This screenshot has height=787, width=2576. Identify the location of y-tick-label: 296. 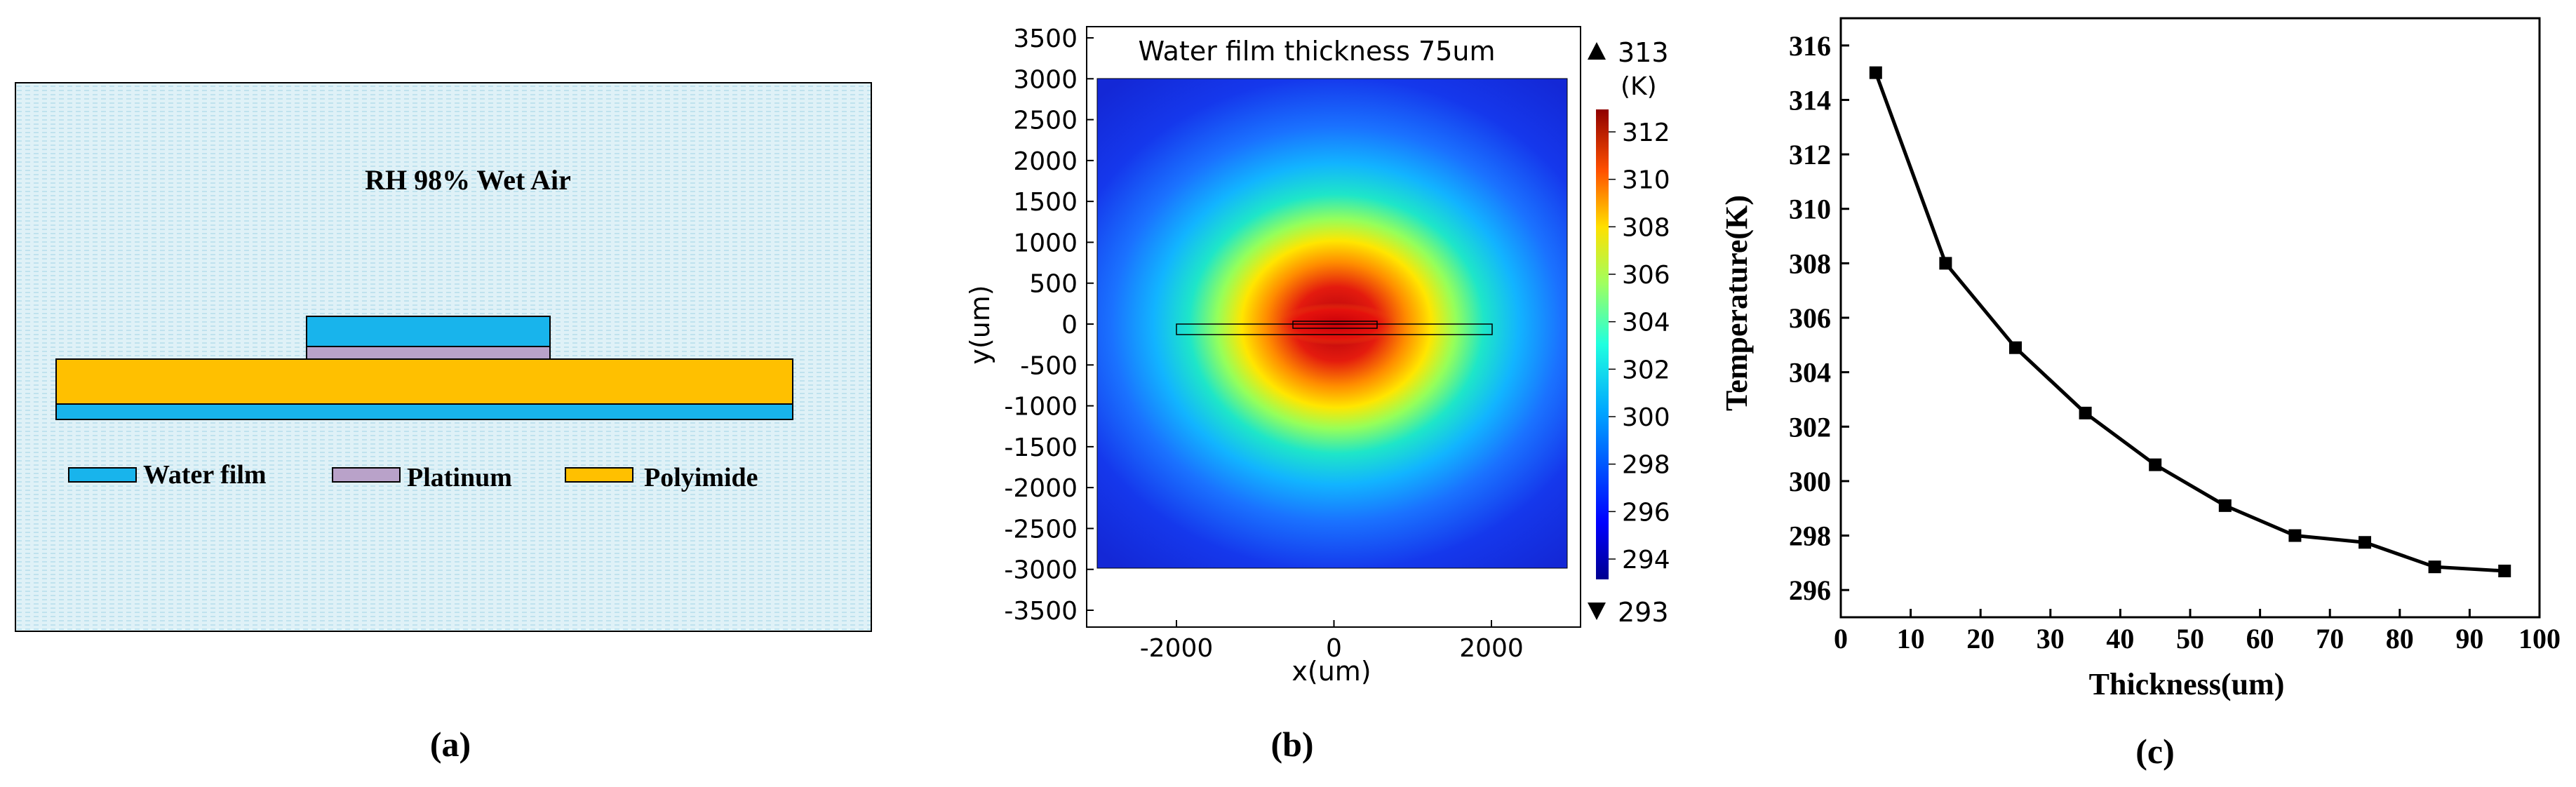
(1810, 590).